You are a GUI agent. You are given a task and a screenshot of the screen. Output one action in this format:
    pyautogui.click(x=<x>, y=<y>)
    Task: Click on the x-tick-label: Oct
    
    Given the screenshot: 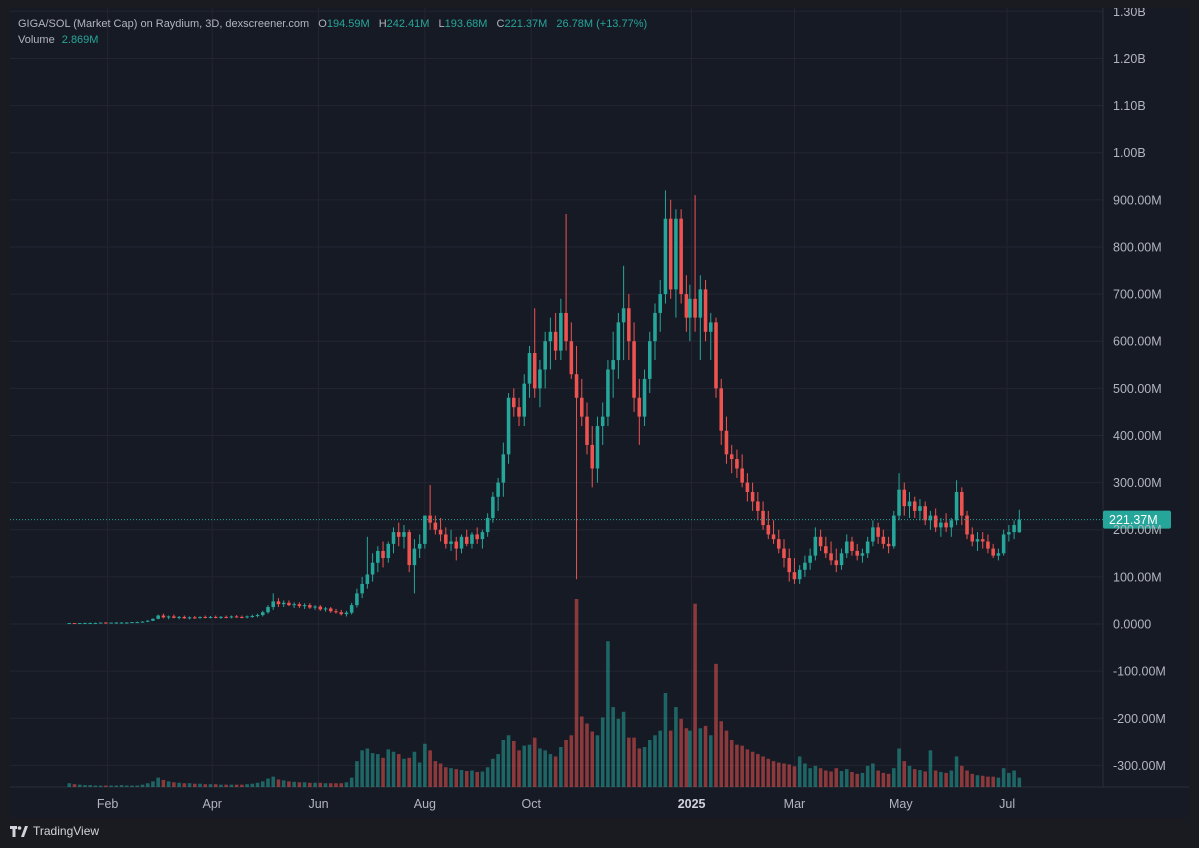 What is the action you would take?
    pyautogui.click(x=531, y=804)
    